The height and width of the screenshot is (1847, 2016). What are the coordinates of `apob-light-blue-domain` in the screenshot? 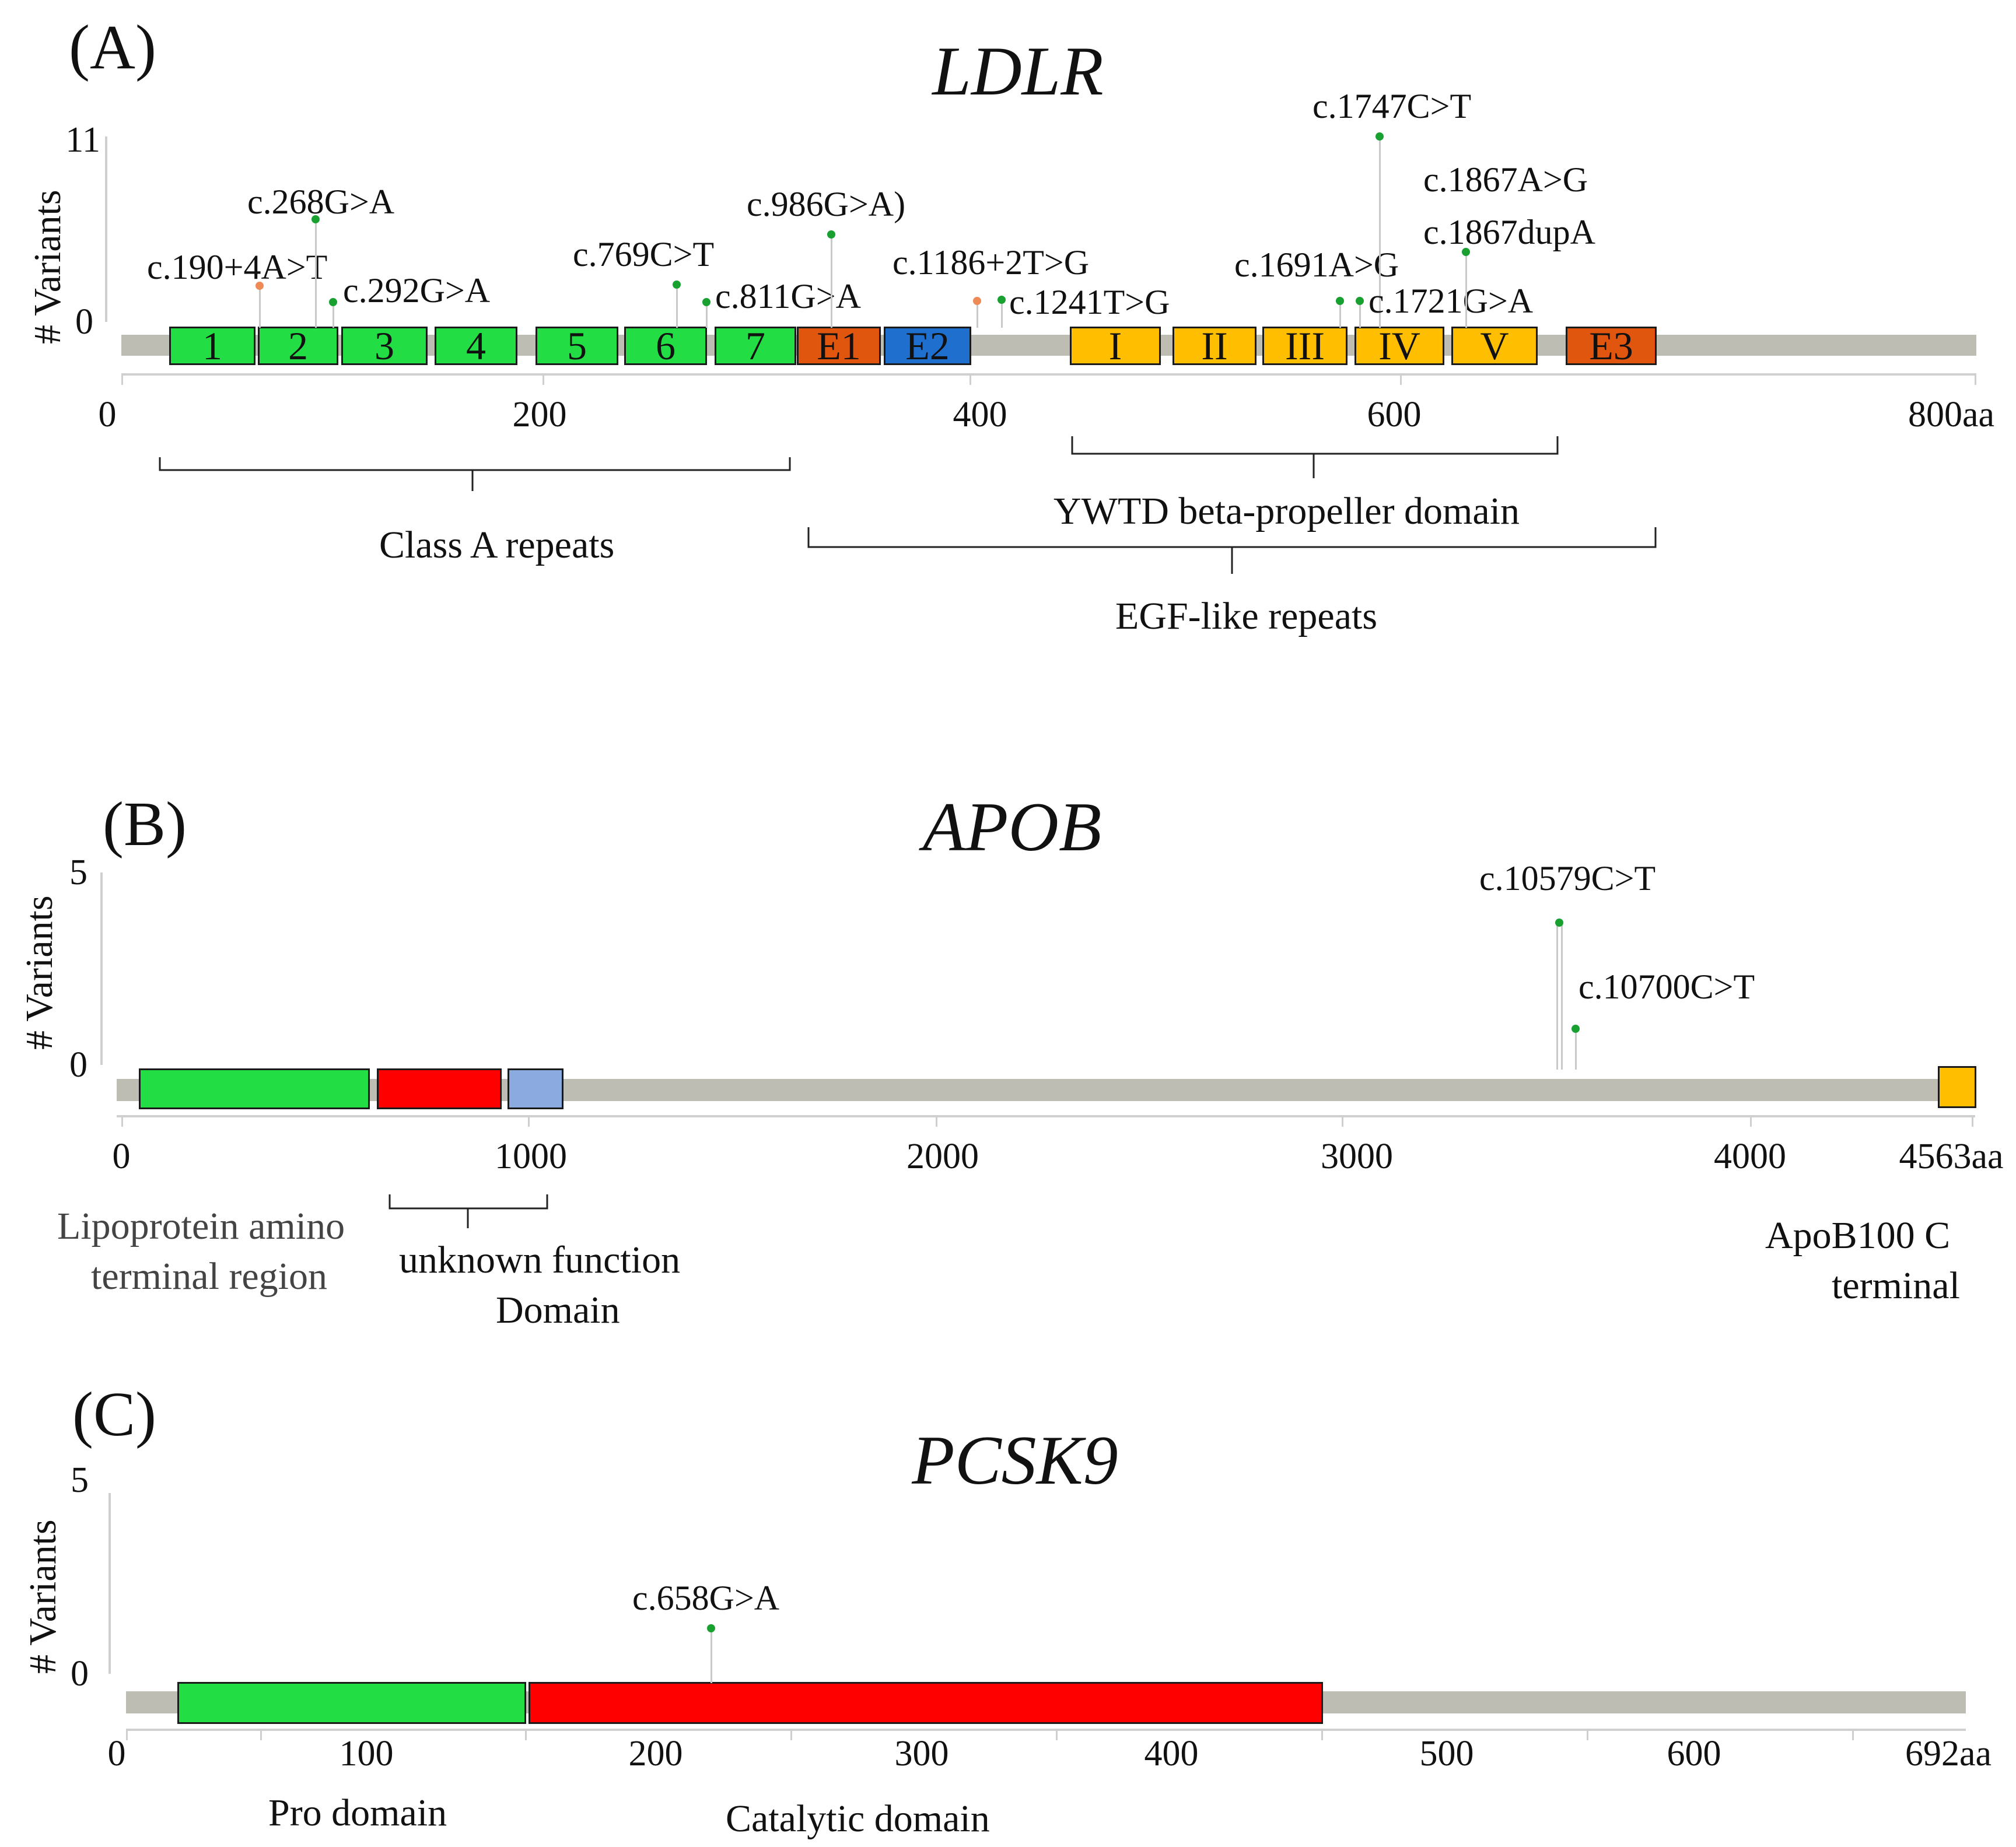 It's located at (536, 1088).